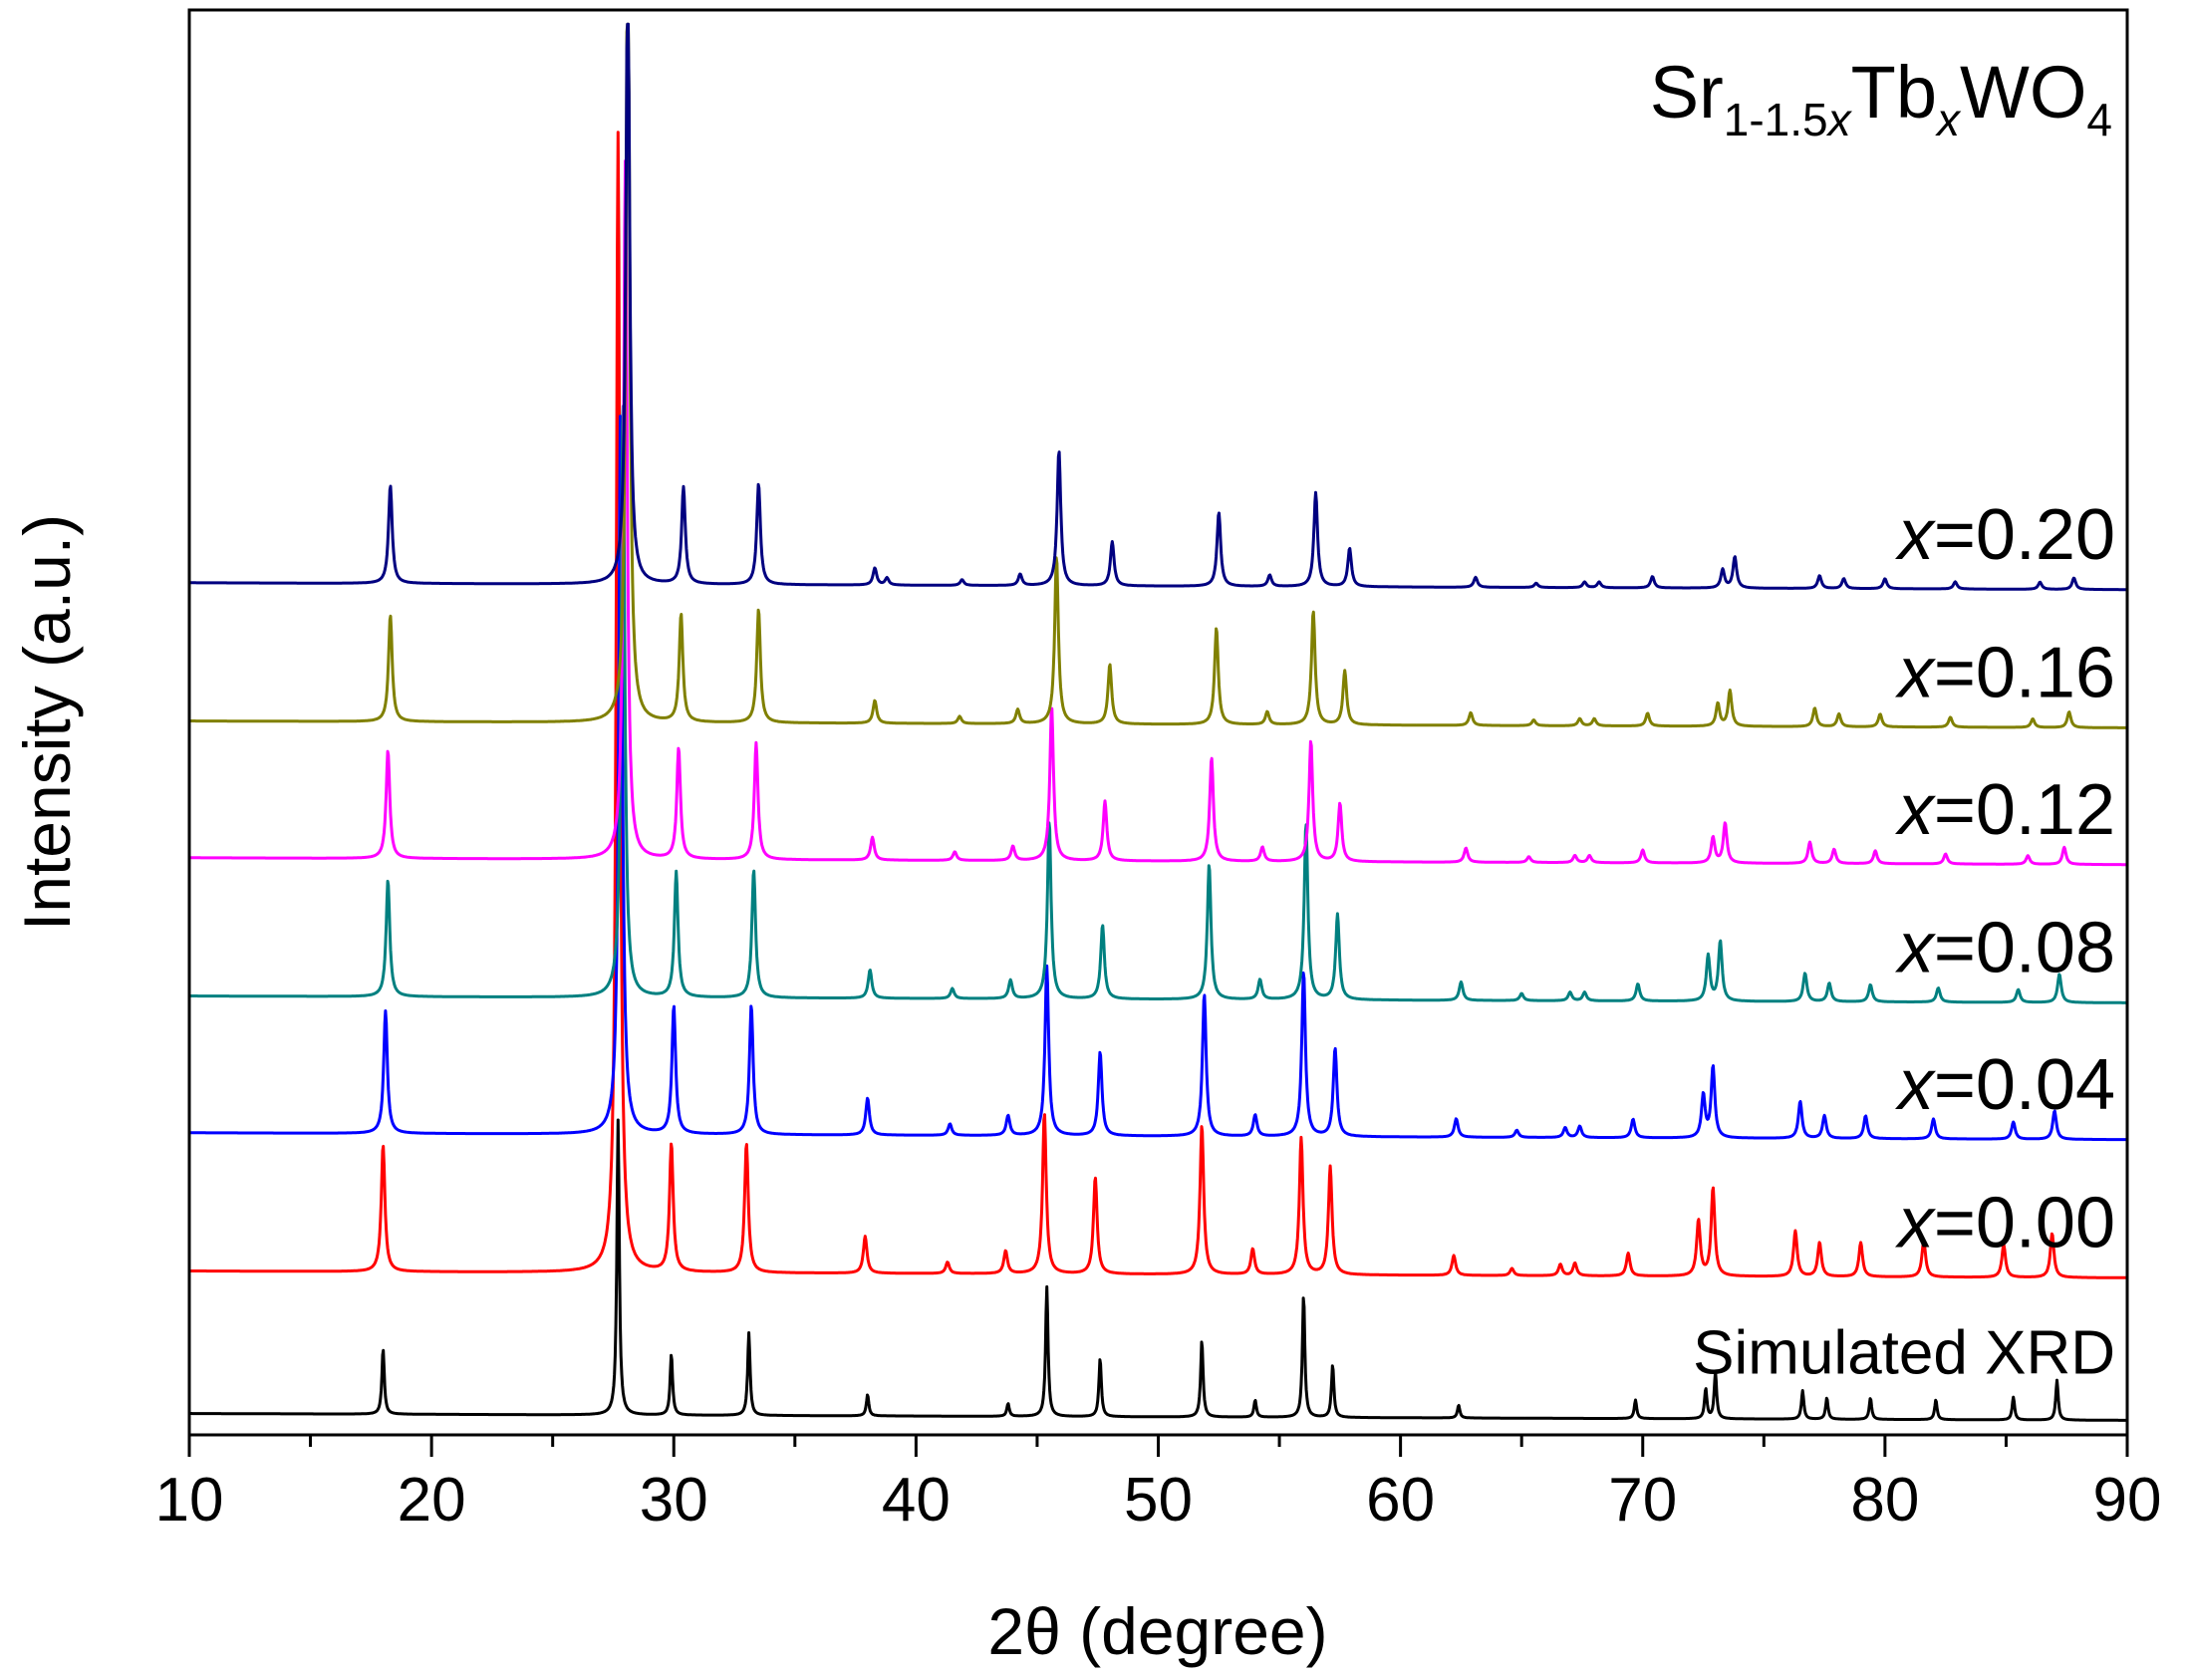 The width and height of the screenshot is (2189, 1680). I want to click on x-tick-label: 40, so click(916, 1500).